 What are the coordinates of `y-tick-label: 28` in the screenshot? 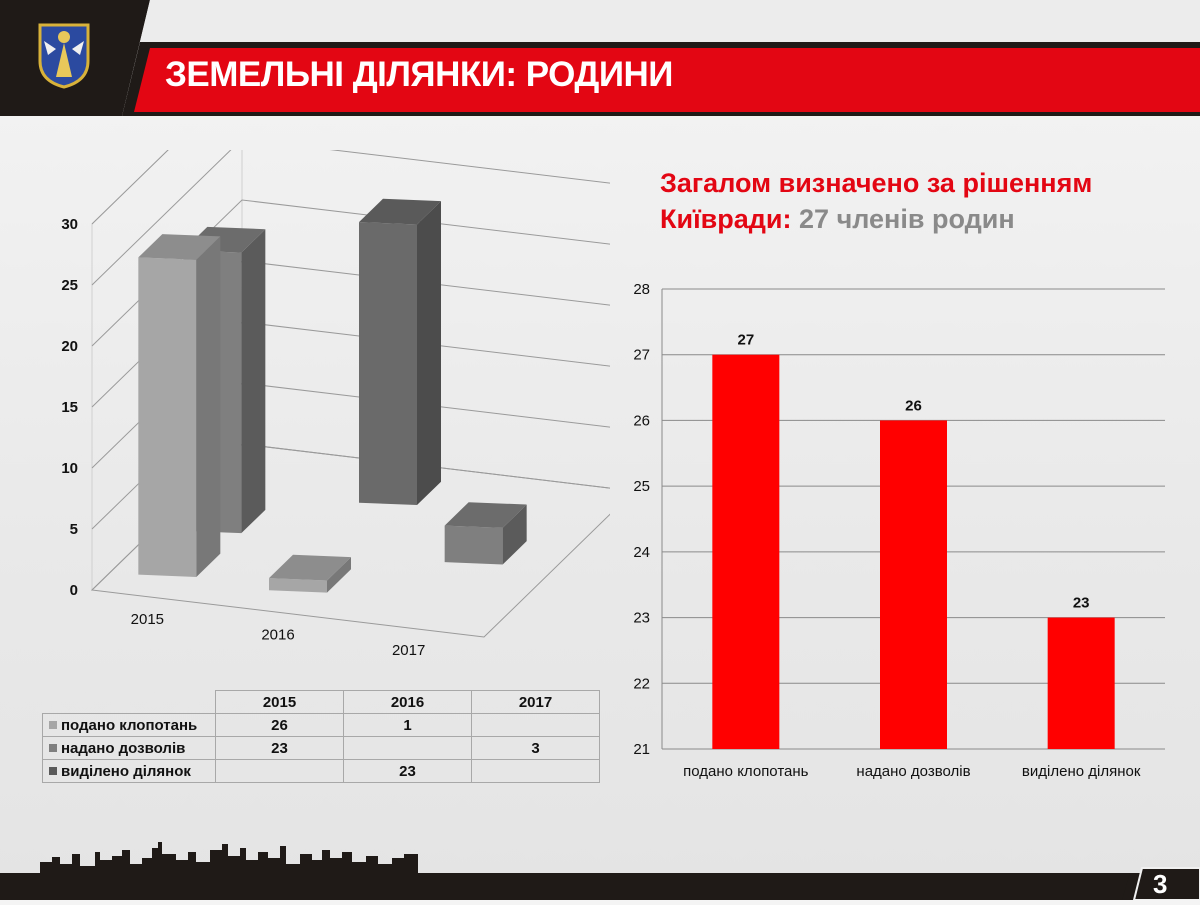 It's located at (641, 289).